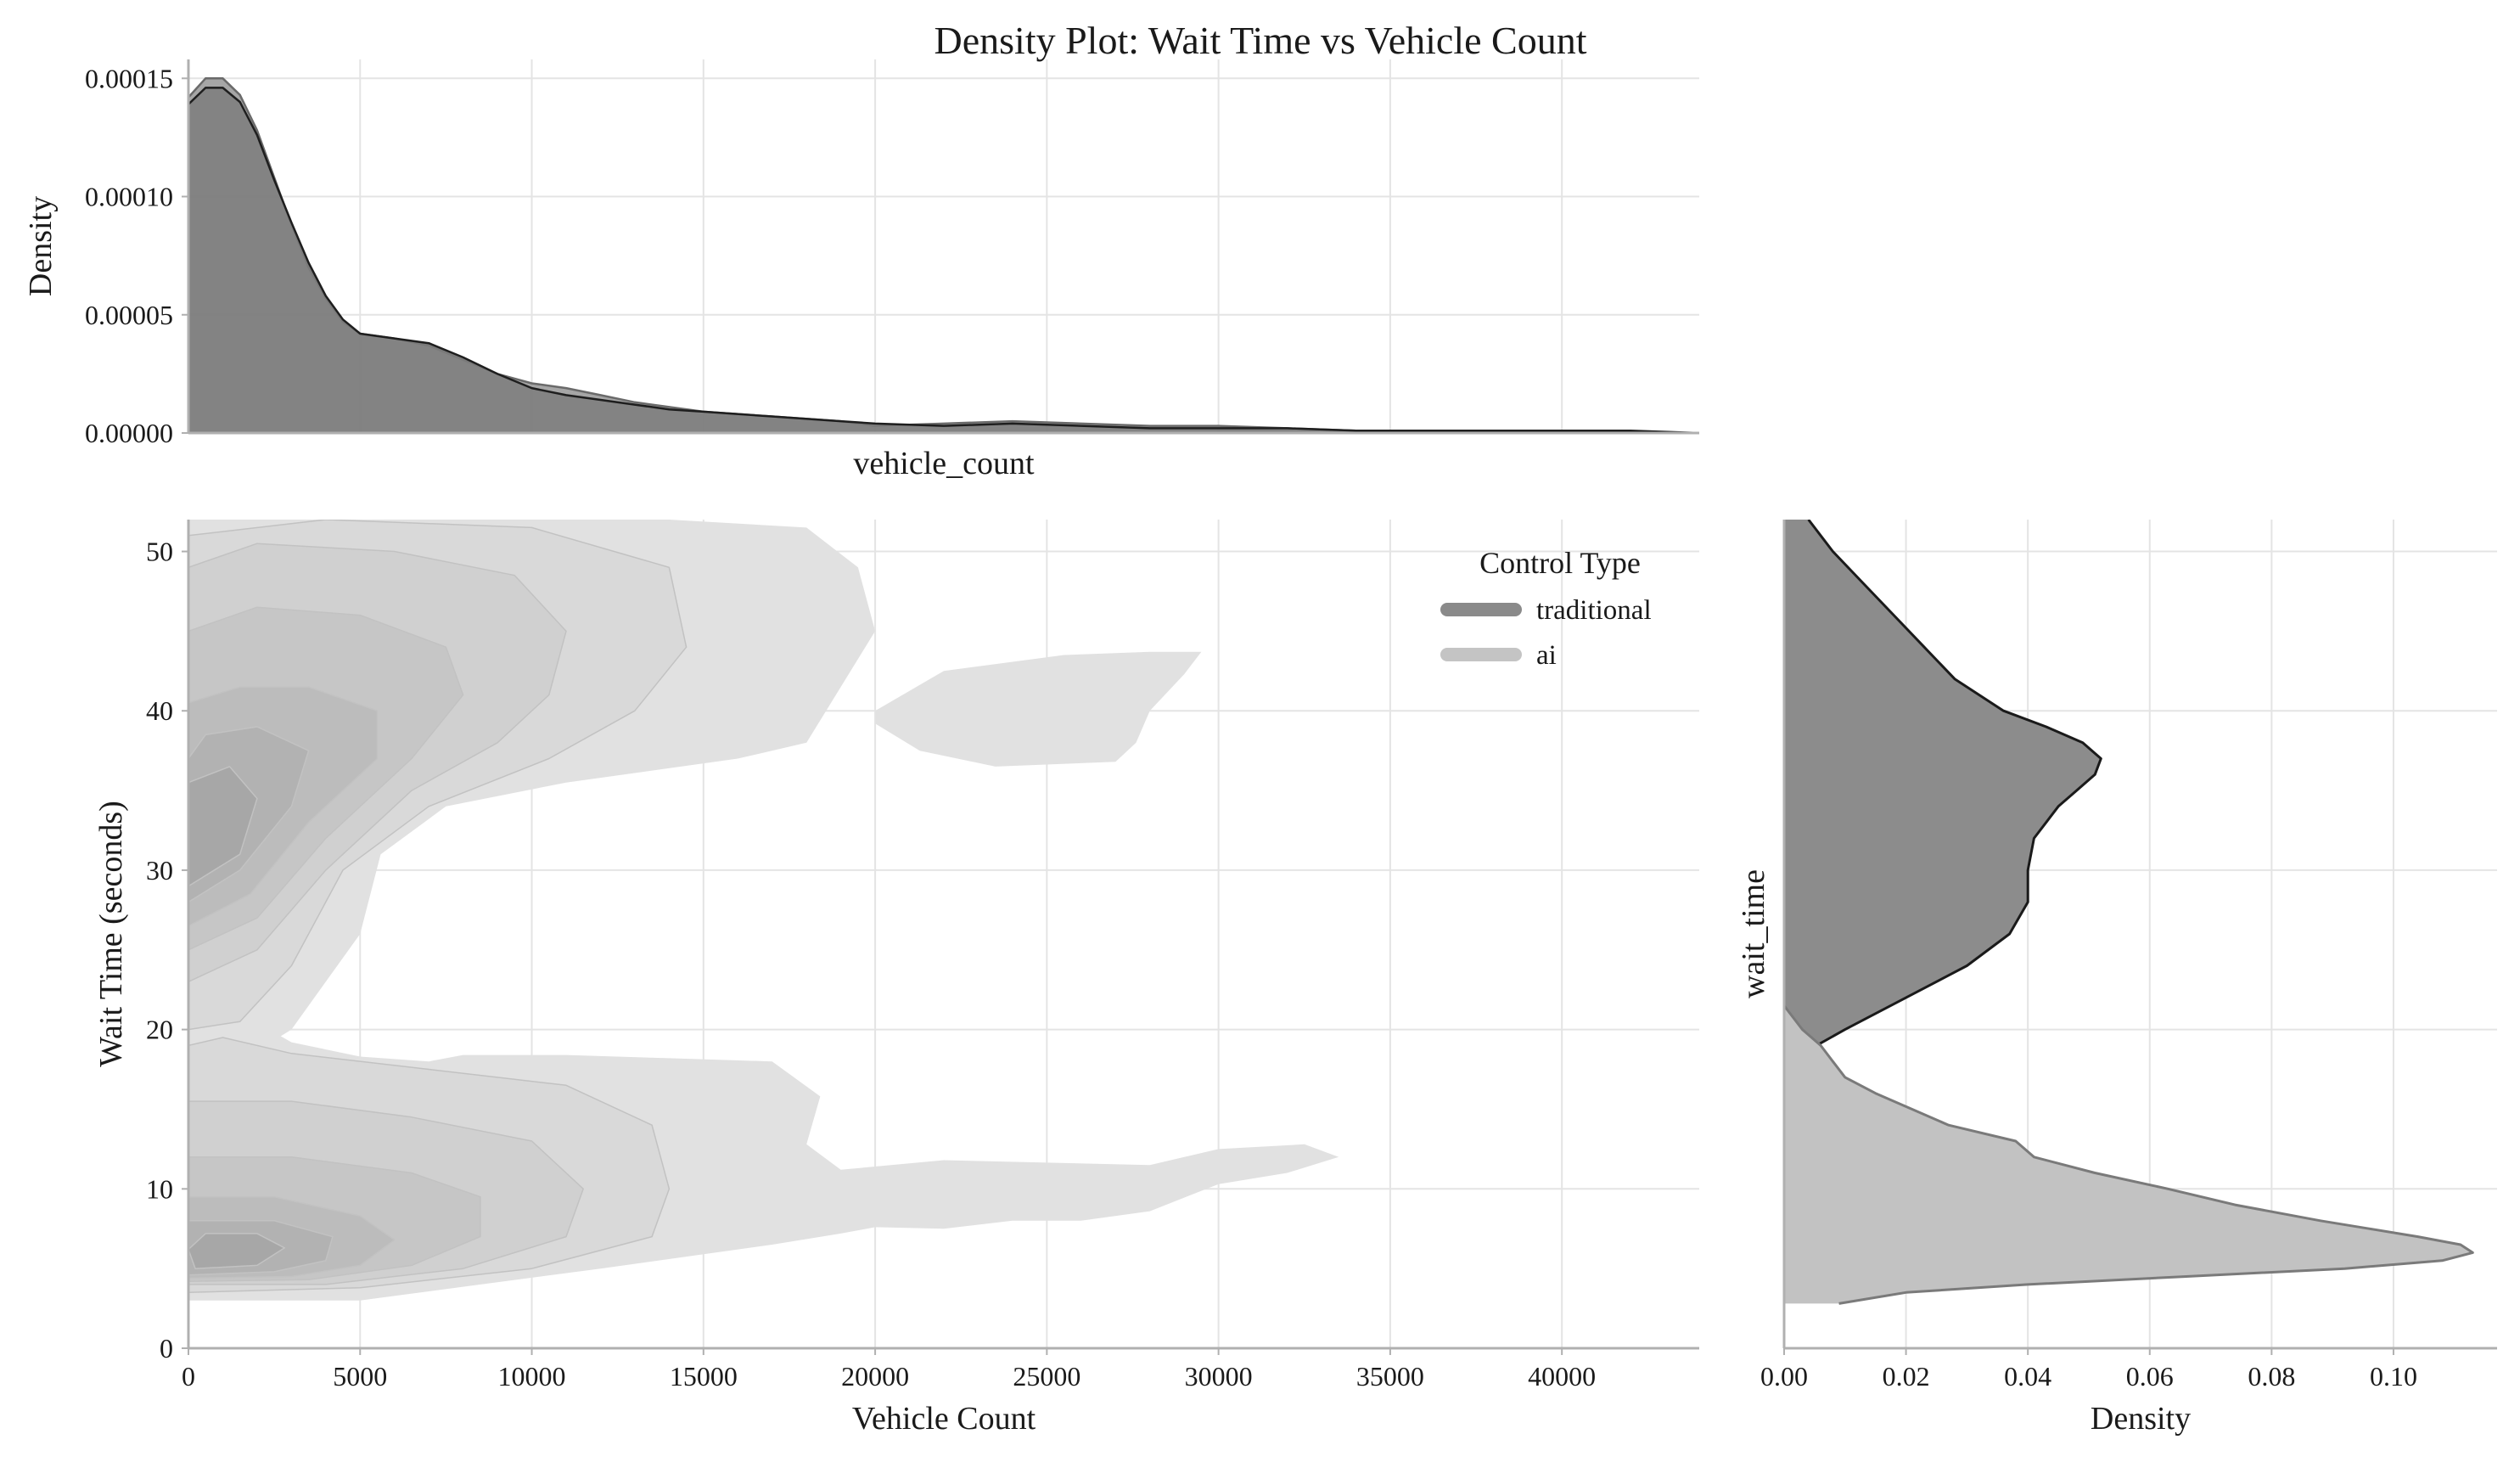 The image size is (2520, 1462). What do you see at coordinates (159, 1189) in the screenshot?
I see `joint-y-tick-label: 10` at bounding box center [159, 1189].